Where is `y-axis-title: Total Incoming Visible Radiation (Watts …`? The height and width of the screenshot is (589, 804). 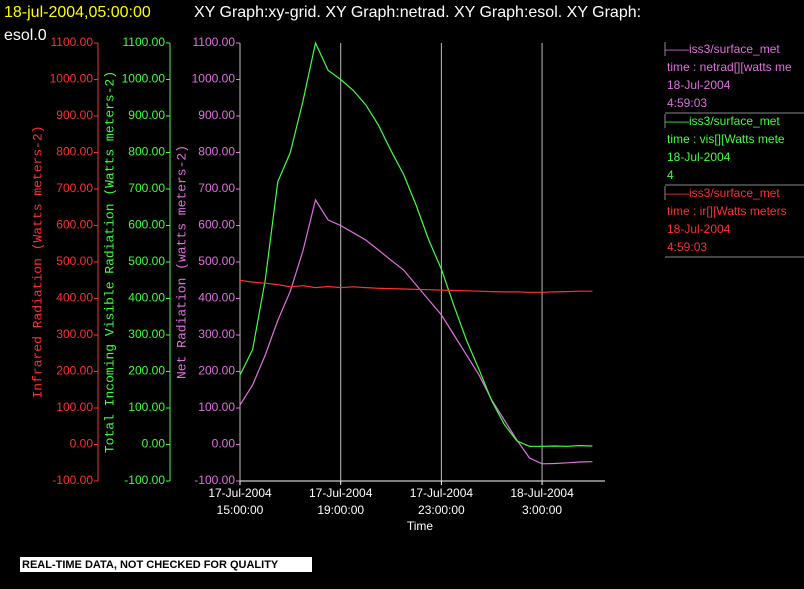 y-axis-title: Total Incoming Visible Radiation (Watts … is located at coordinates (109, 262).